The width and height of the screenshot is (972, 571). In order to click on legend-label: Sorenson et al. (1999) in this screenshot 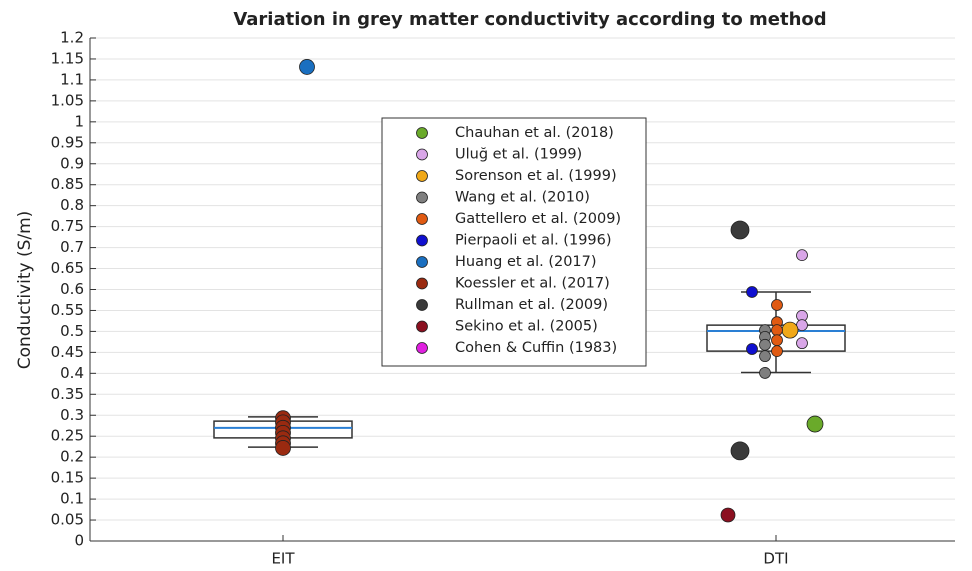, I will do `click(536, 176)`.